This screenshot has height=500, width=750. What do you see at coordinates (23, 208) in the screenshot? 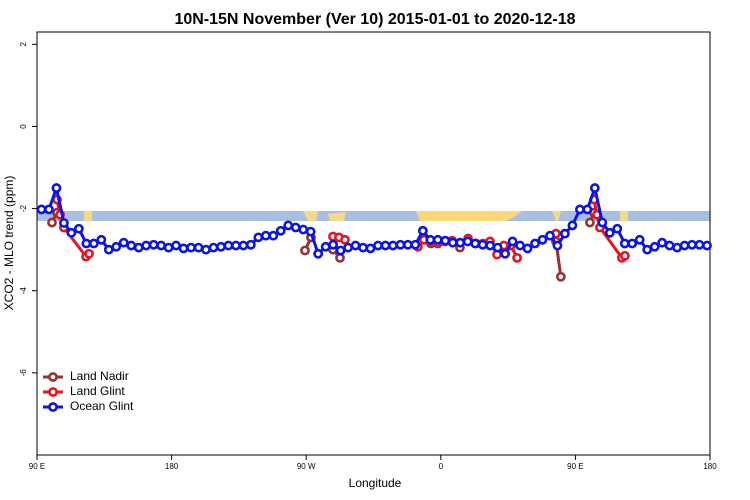
I see `y-tick-label: -2` at bounding box center [23, 208].